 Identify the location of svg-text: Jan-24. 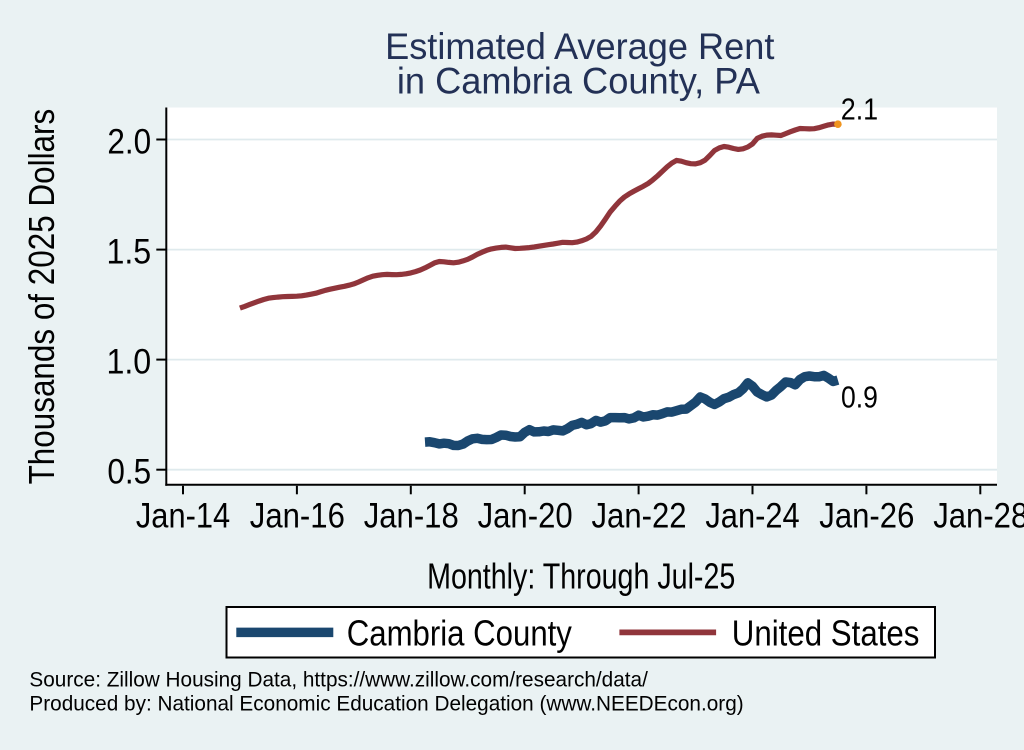
(752, 515).